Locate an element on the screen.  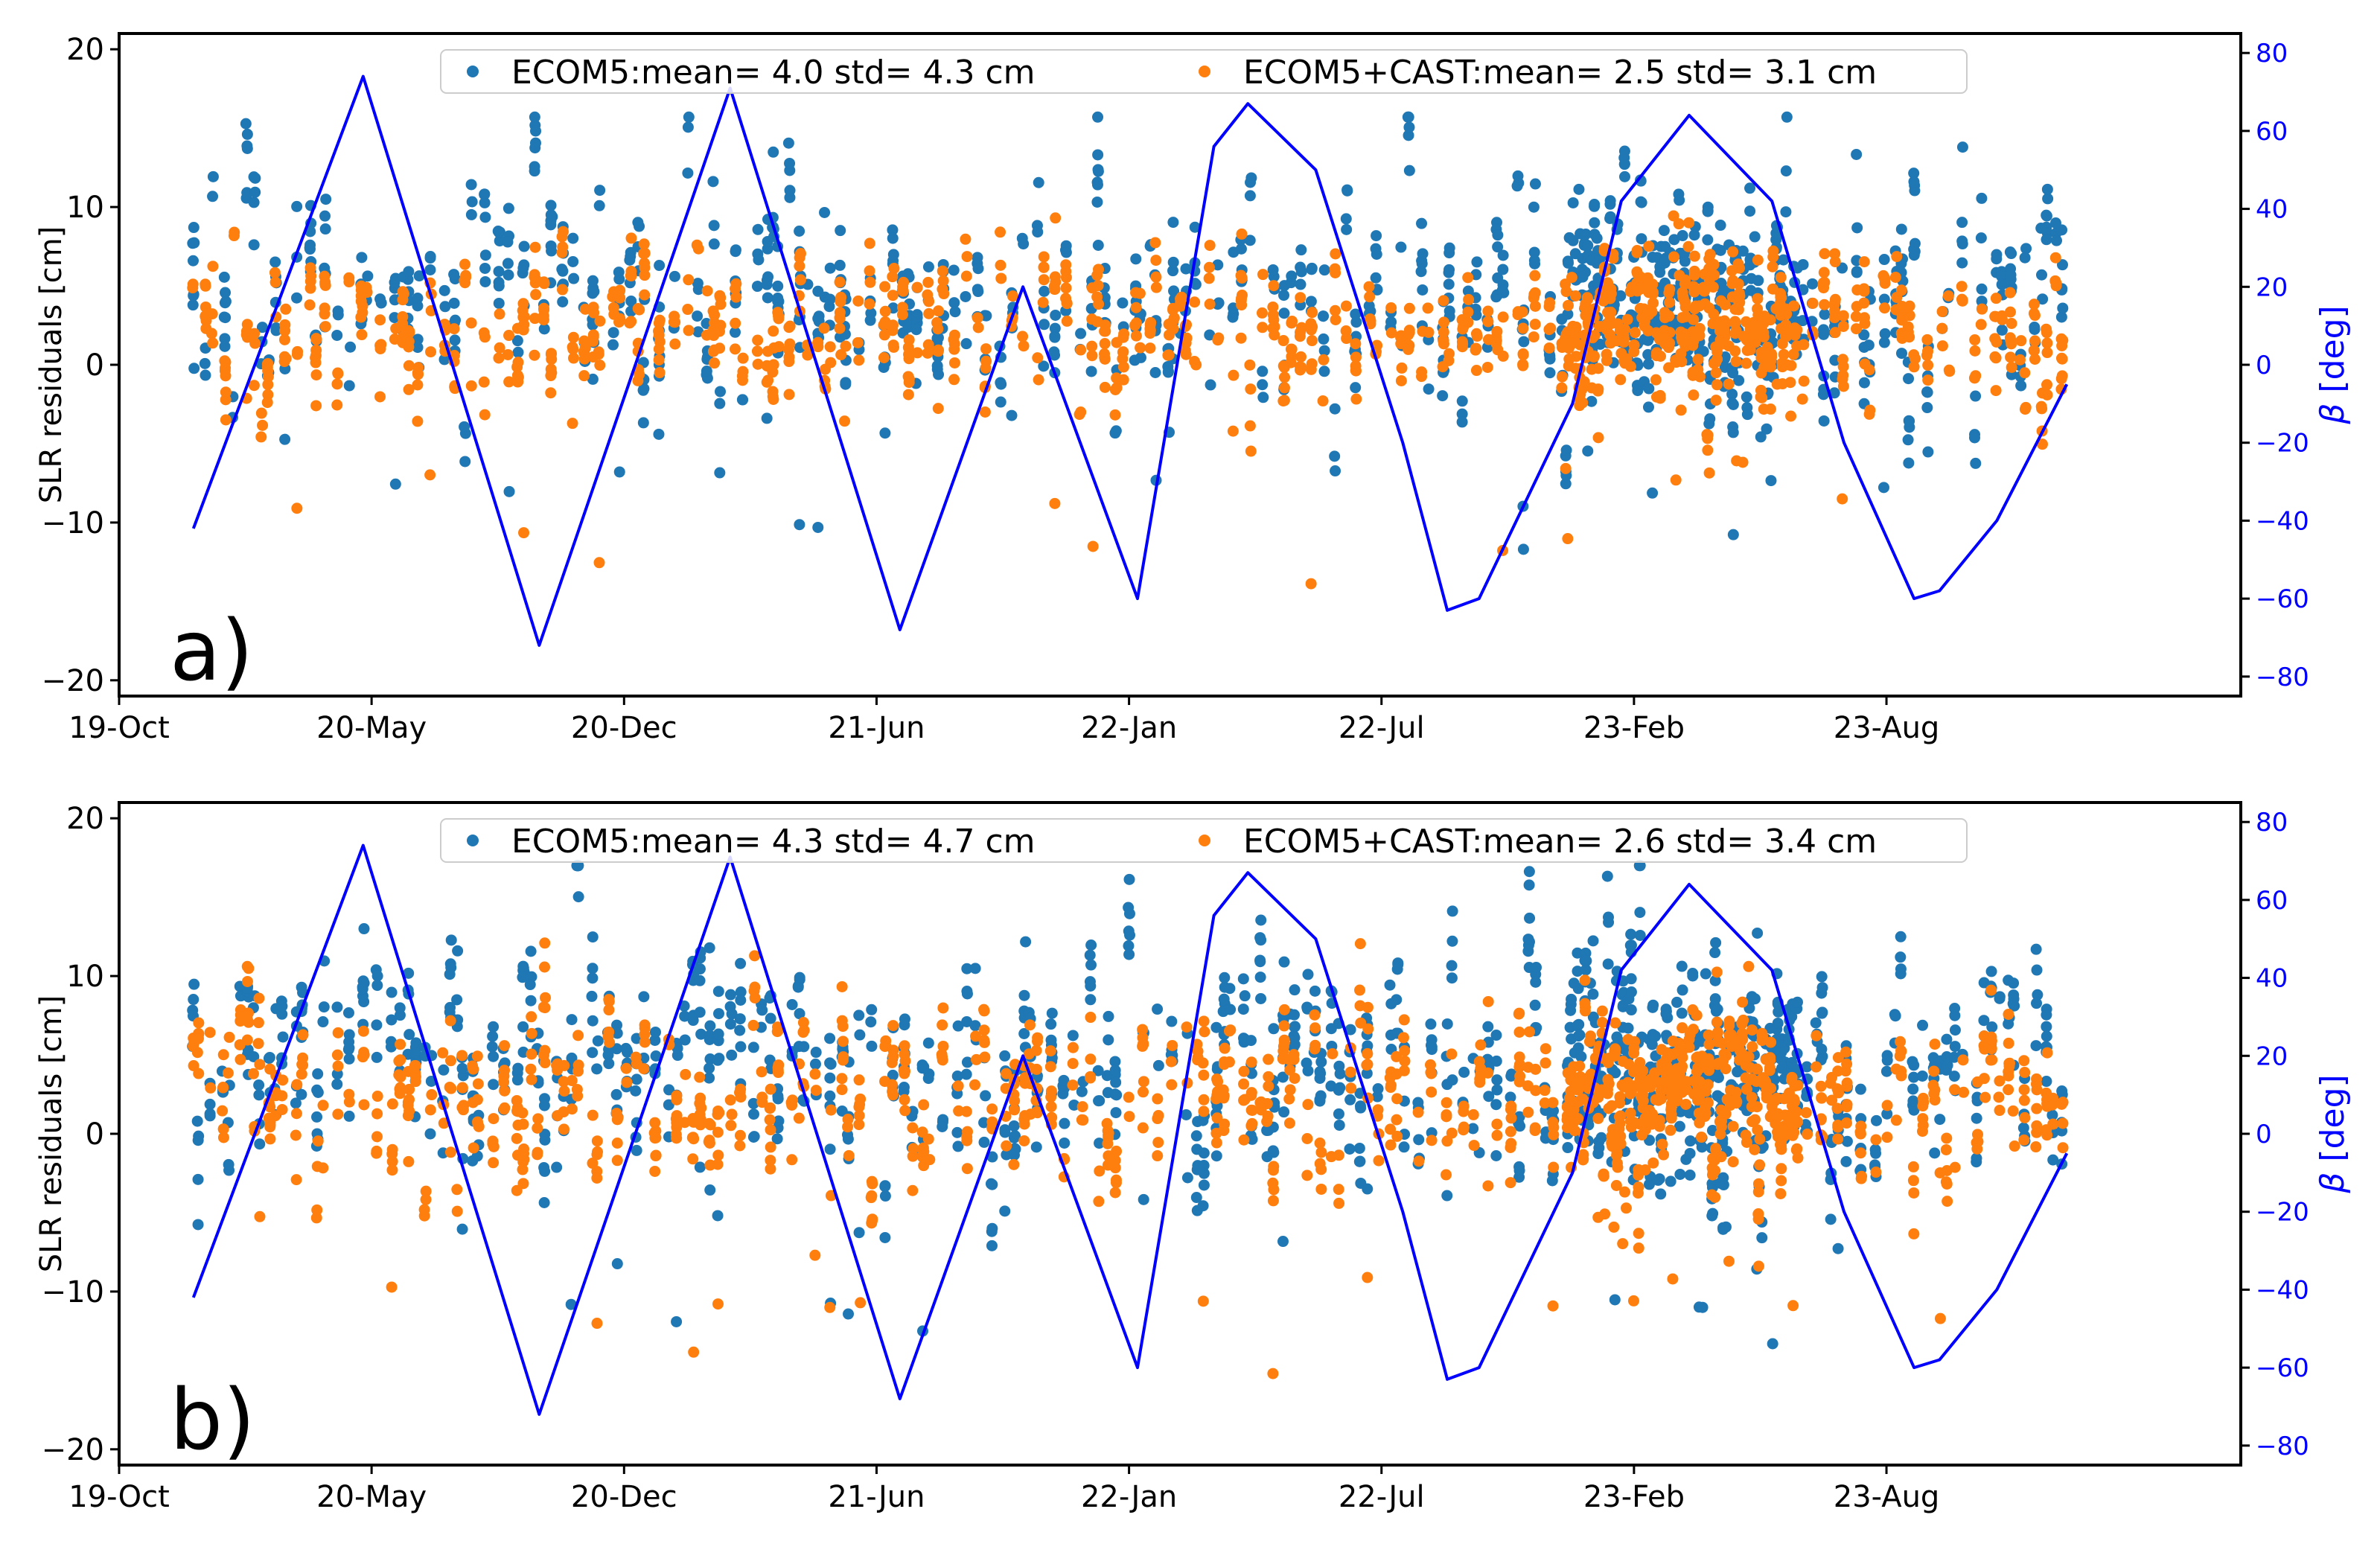
ytick-label: 10 is located at coordinates (85, 208).